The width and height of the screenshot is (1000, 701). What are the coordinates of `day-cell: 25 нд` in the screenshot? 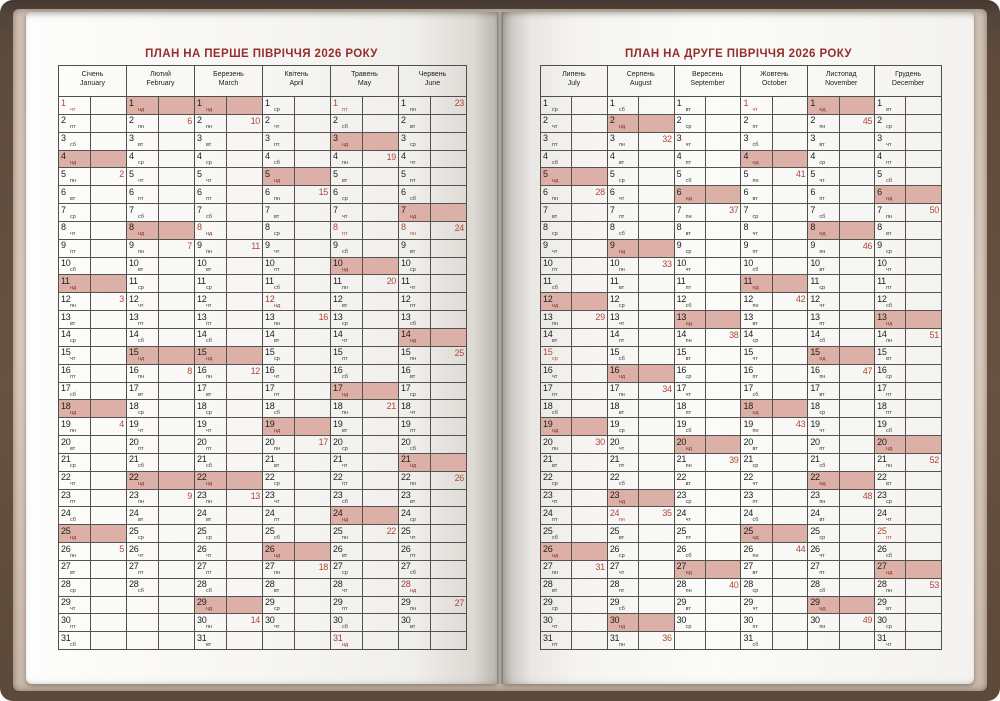 It's located at (757, 534).